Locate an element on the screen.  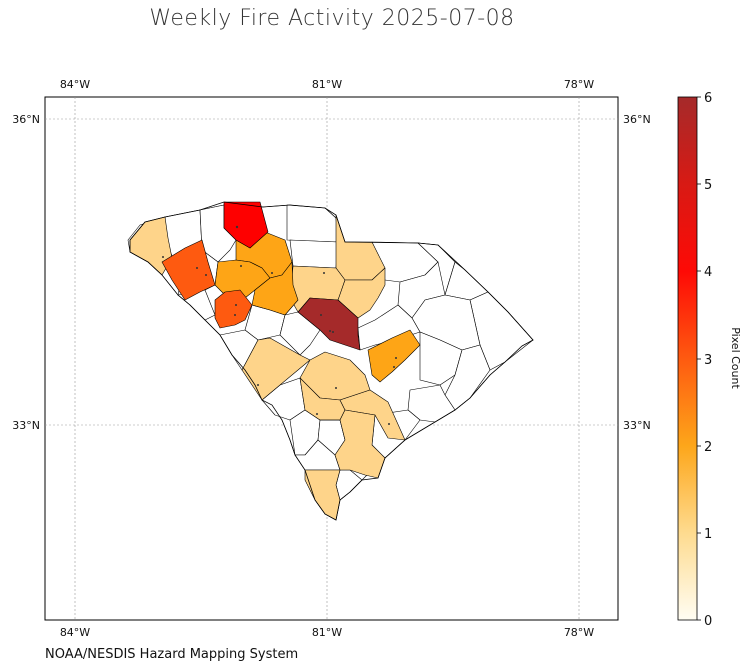
map-title: Weekly Fire Activity 2025-07-08 is located at coordinates (332, 18).